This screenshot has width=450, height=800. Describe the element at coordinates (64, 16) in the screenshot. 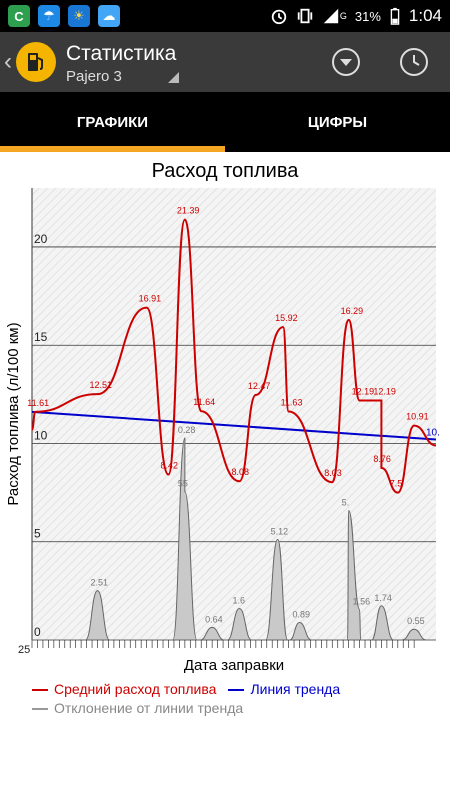

I see `notification-icons: C ☂ ☀ ☁` at that location.